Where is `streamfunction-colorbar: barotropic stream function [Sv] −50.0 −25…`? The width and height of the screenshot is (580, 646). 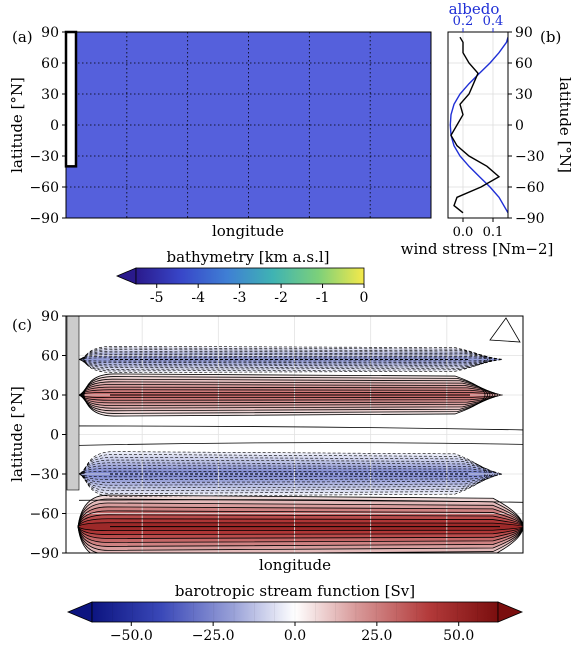 streamfunction-colorbar: barotropic stream function [Sv] −50.0 −25… is located at coordinates (295, 613).